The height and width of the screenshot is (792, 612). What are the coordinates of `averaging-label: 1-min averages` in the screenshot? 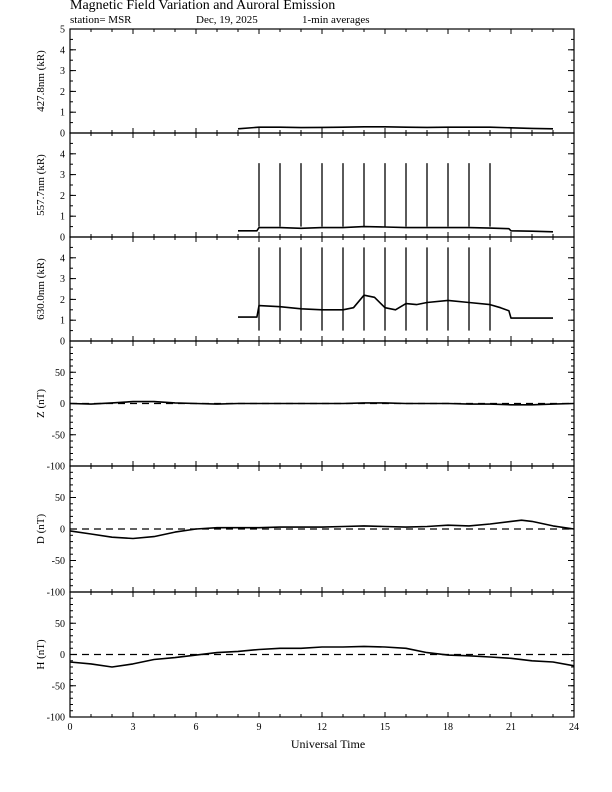 It's located at (336, 20).